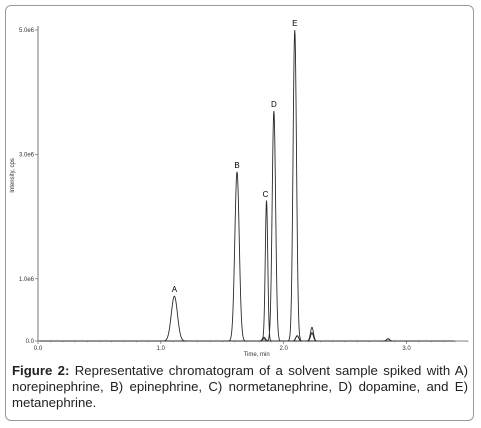  What do you see at coordinates (161, 349) in the screenshot?
I see `x-tick-label: 1.0` at bounding box center [161, 349].